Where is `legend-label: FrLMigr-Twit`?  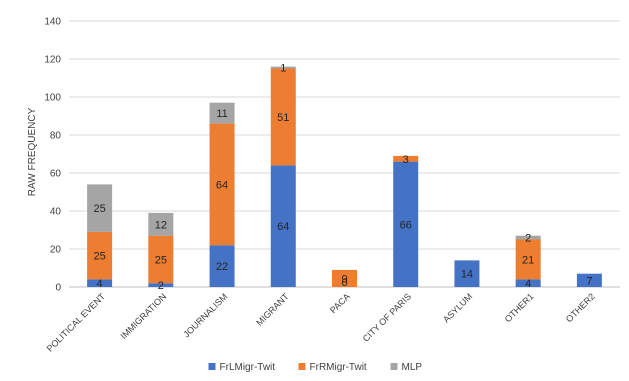
legend-label: FrLMigr-Twit is located at coordinates (248, 367).